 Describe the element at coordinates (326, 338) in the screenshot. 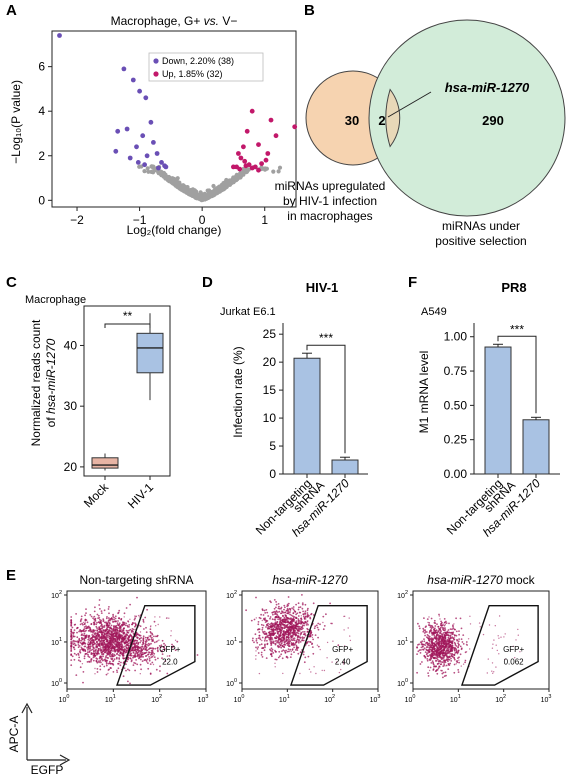

I see `bar-sig-label: ***` at that location.